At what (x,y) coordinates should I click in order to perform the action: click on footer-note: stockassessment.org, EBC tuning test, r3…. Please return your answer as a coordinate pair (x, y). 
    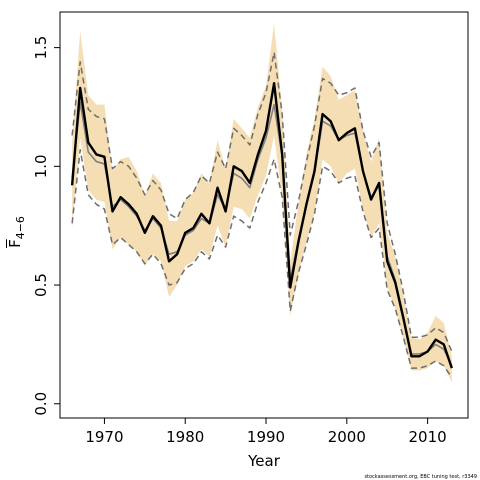
    Looking at the image, I should click on (420, 477).